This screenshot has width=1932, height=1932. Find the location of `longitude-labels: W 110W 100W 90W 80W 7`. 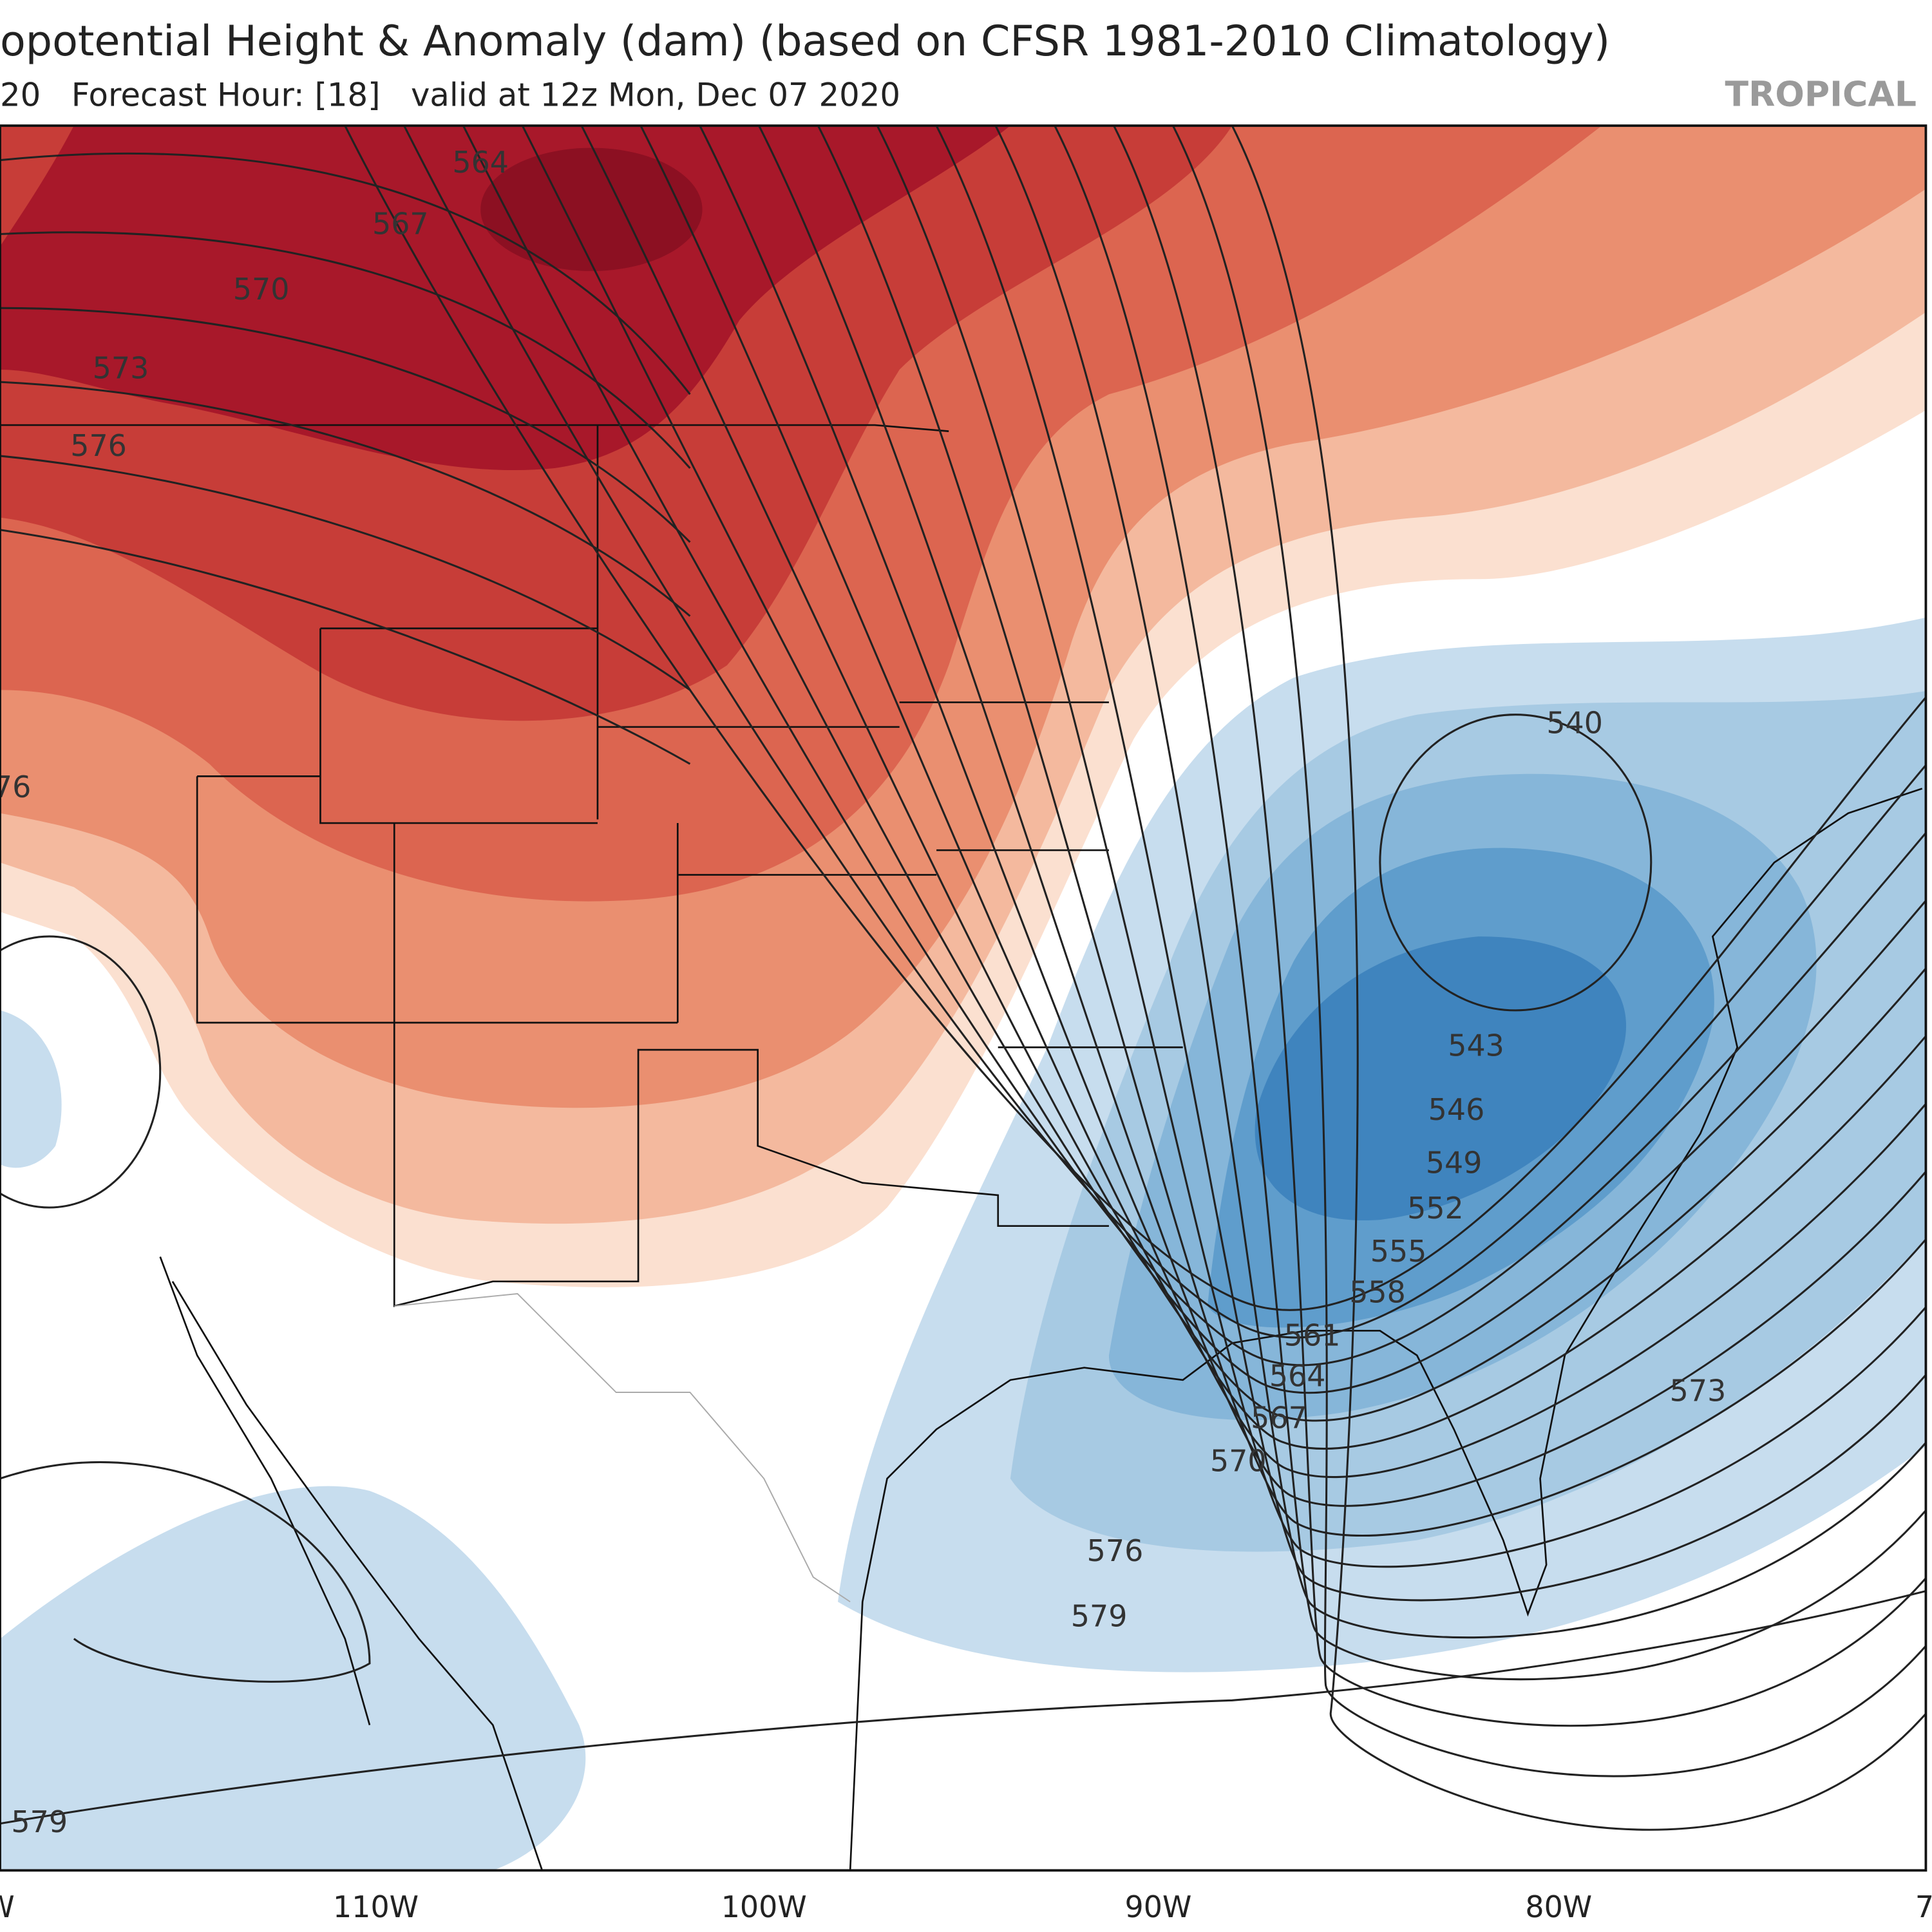

longitude-labels: W 110W 100W 90W 80W 7 is located at coordinates (966, 1907).